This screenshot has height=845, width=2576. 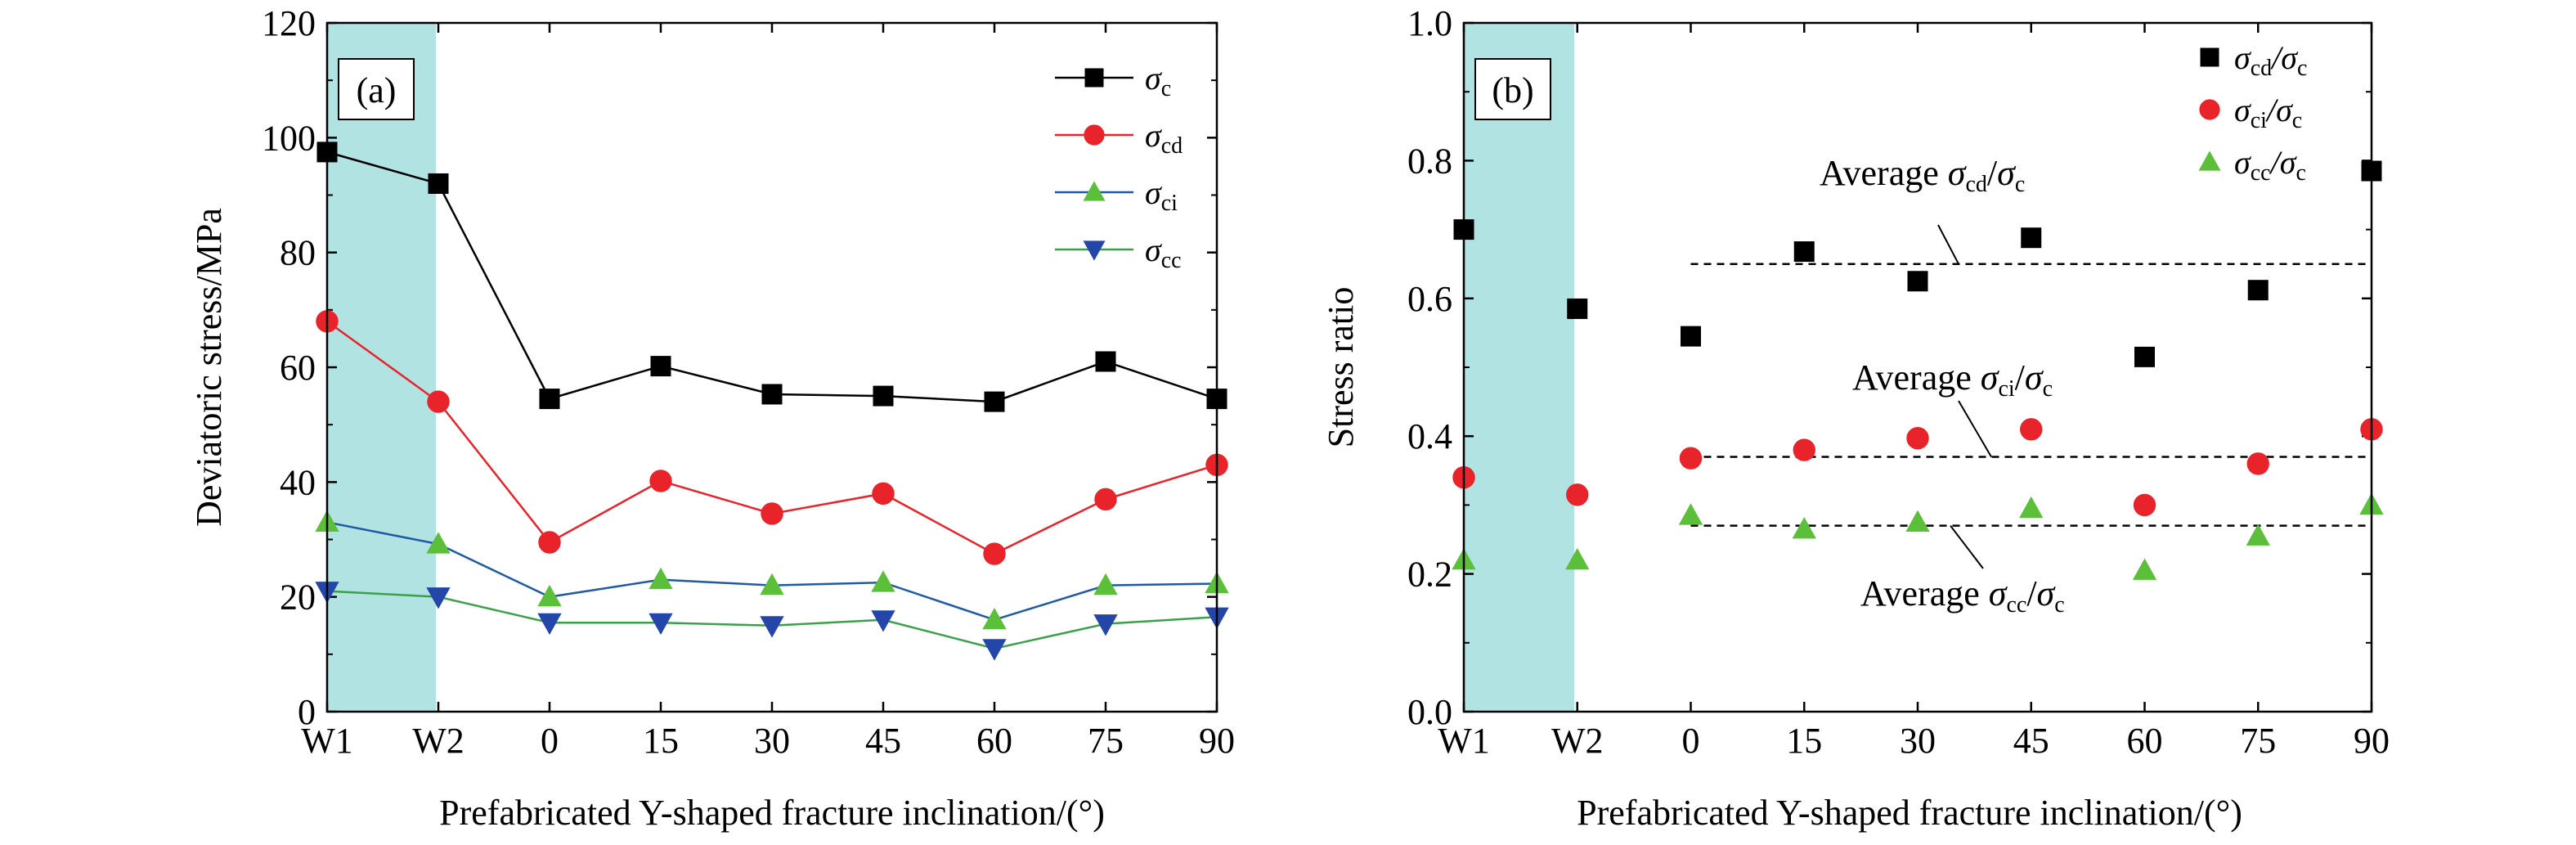 I want to click on y-tick-label: 80, so click(x=298, y=253).